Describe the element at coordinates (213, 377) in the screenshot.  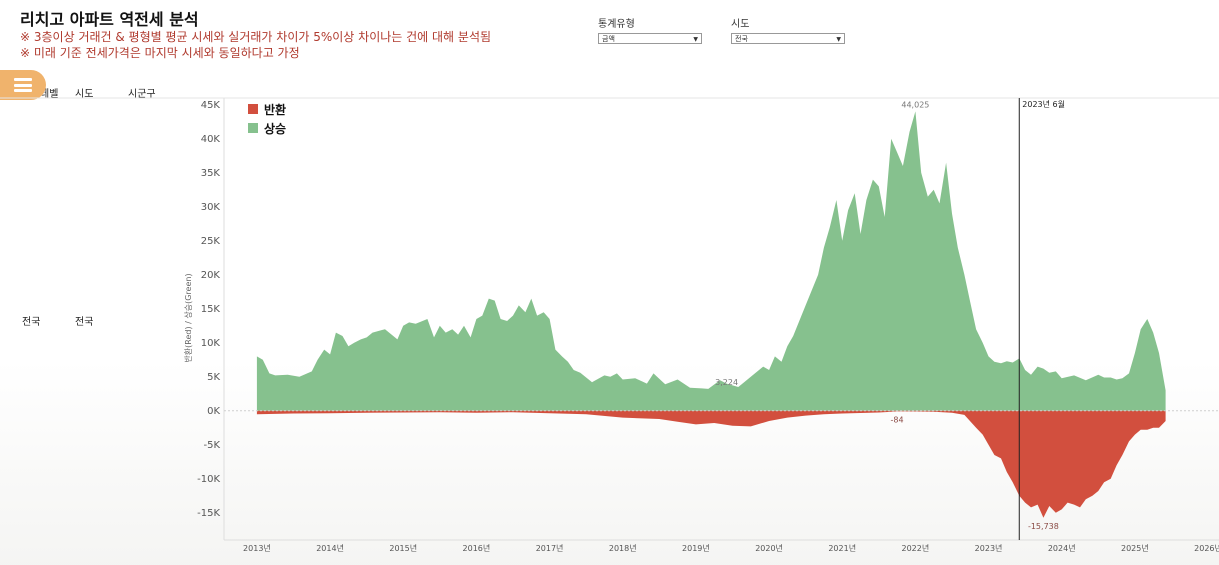
I see `y-tick-label: 5K` at that location.